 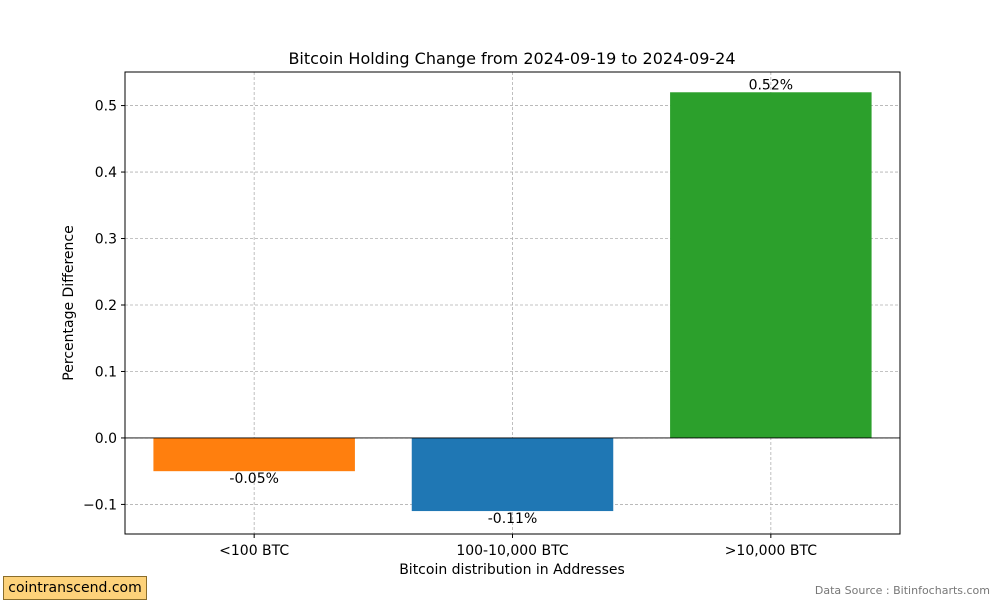 What do you see at coordinates (771, 551) in the screenshot?
I see `x-tick-label: >10,000 BTC` at bounding box center [771, 551].